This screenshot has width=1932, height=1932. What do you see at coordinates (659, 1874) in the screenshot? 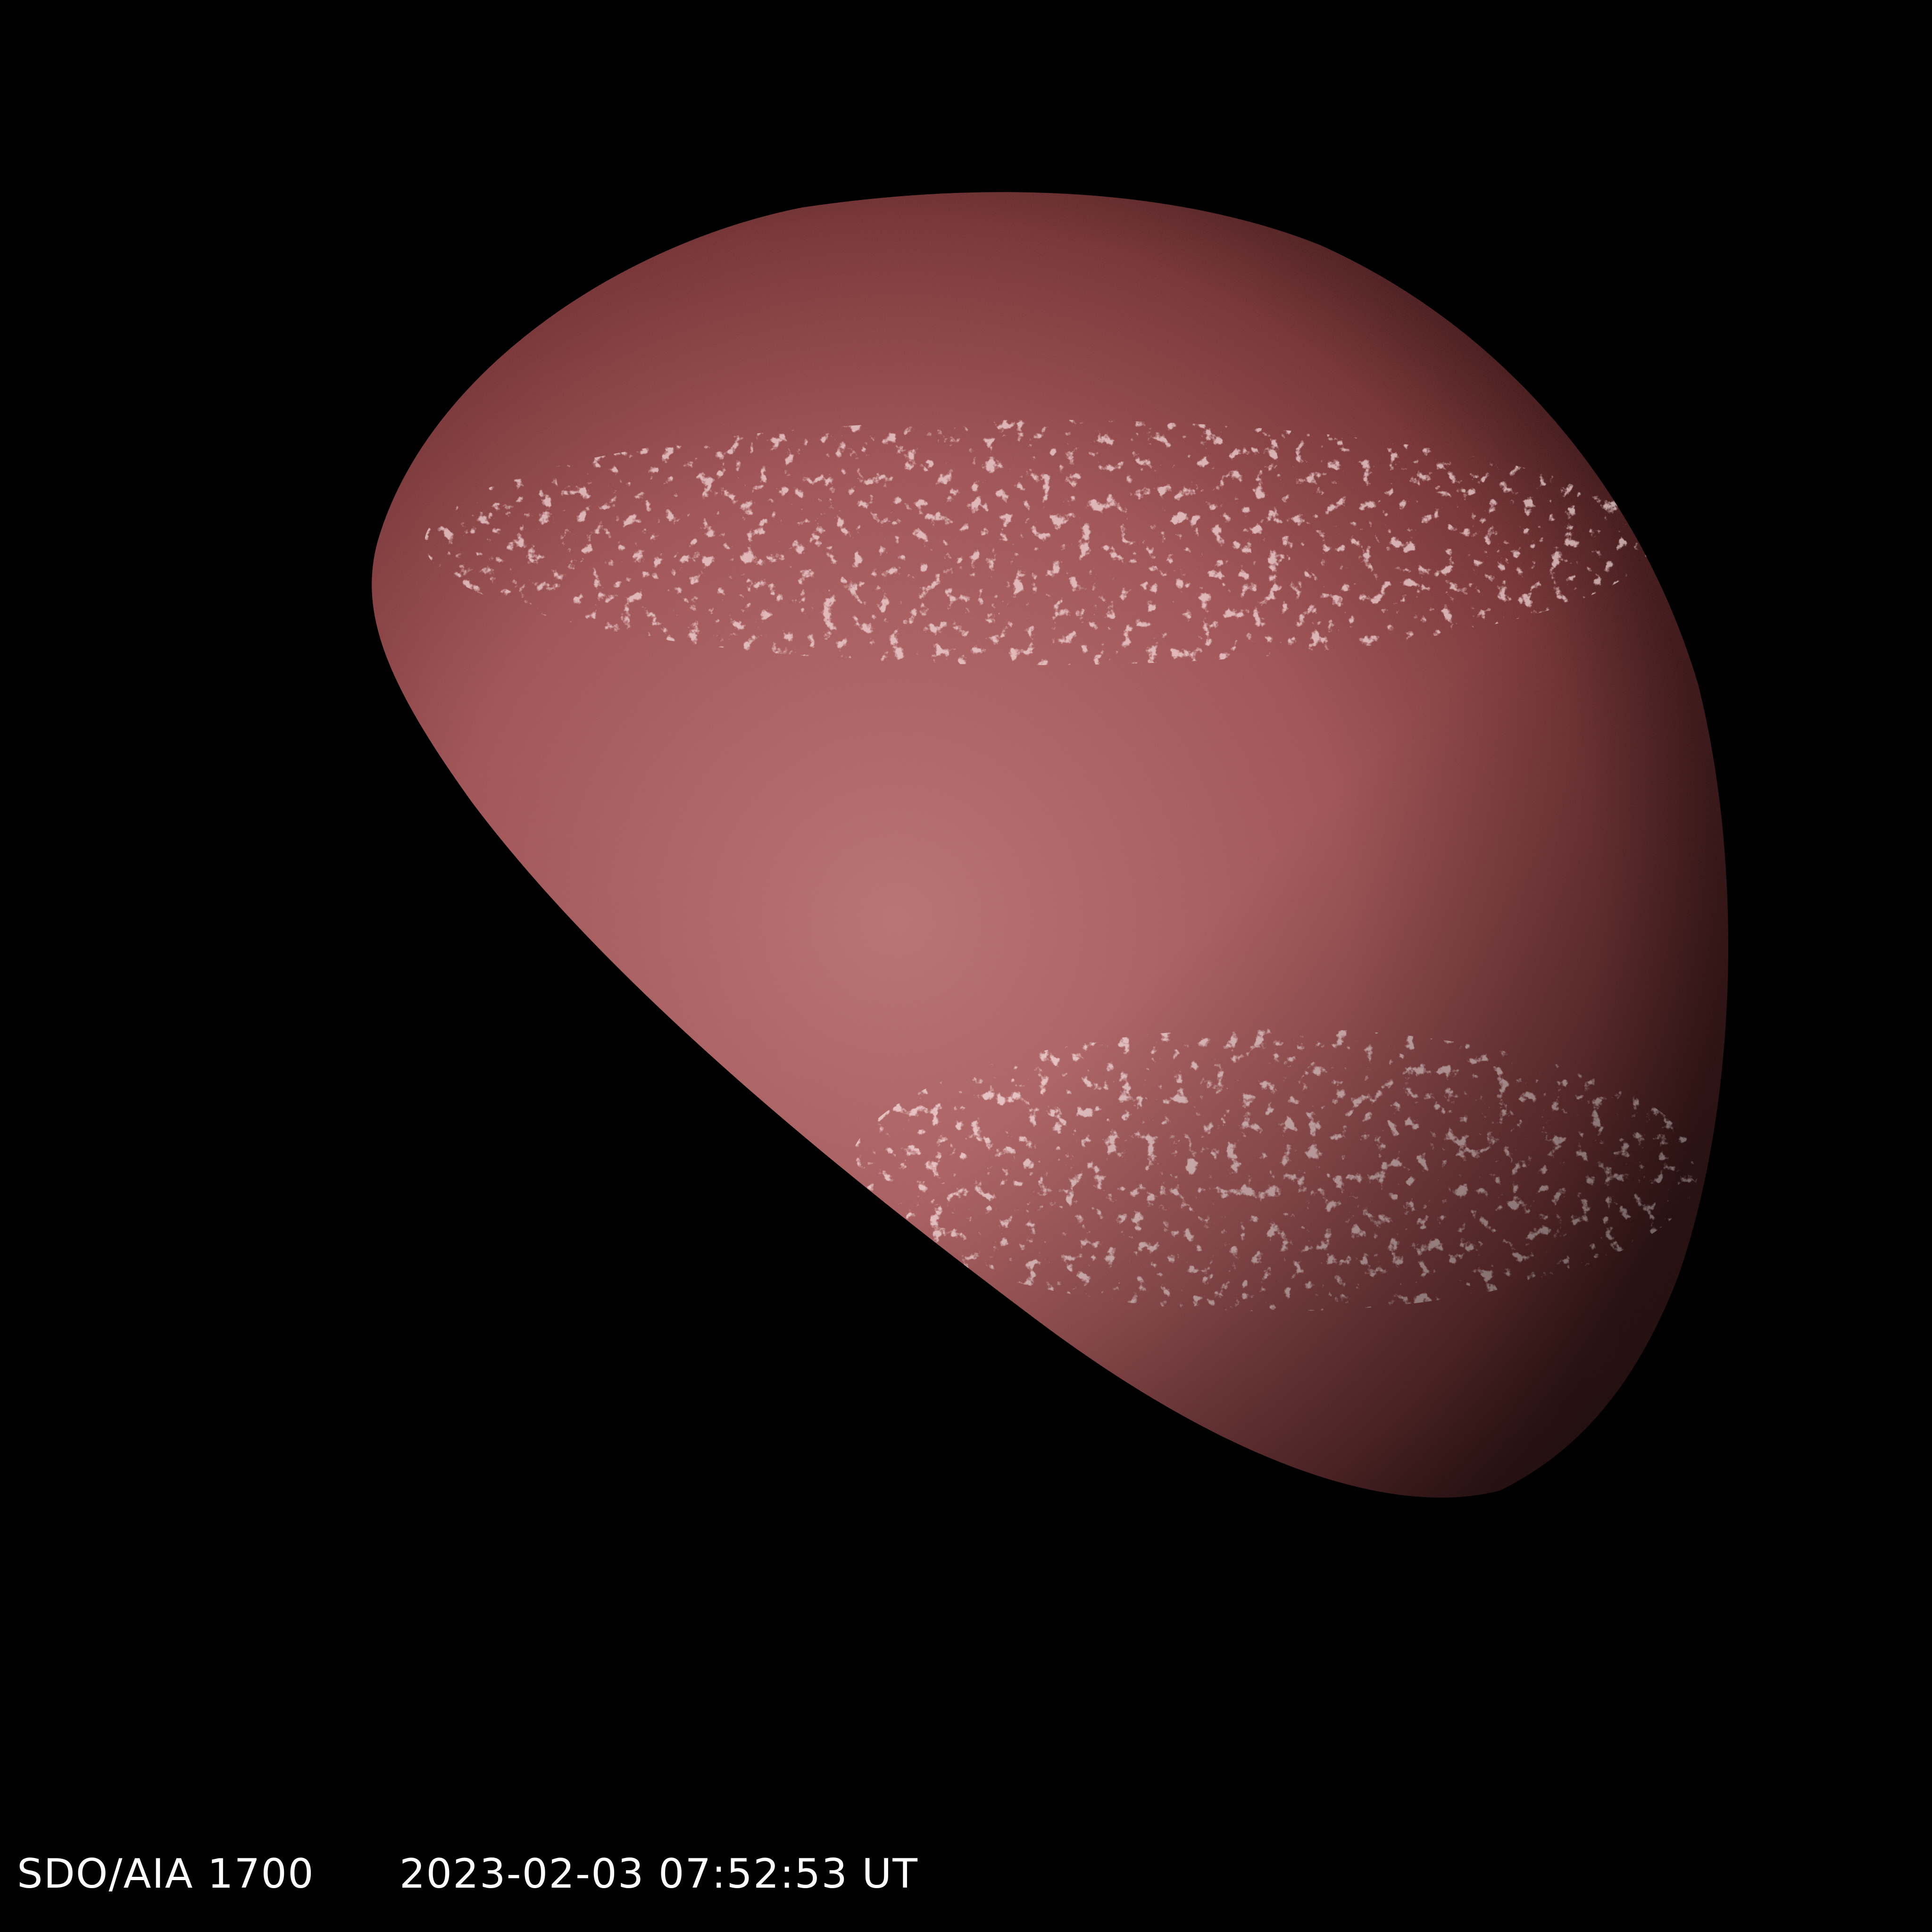
I see `timestamp-label: 2023-02-03 07:52:53 UT` at bounding box center [659, 1874].